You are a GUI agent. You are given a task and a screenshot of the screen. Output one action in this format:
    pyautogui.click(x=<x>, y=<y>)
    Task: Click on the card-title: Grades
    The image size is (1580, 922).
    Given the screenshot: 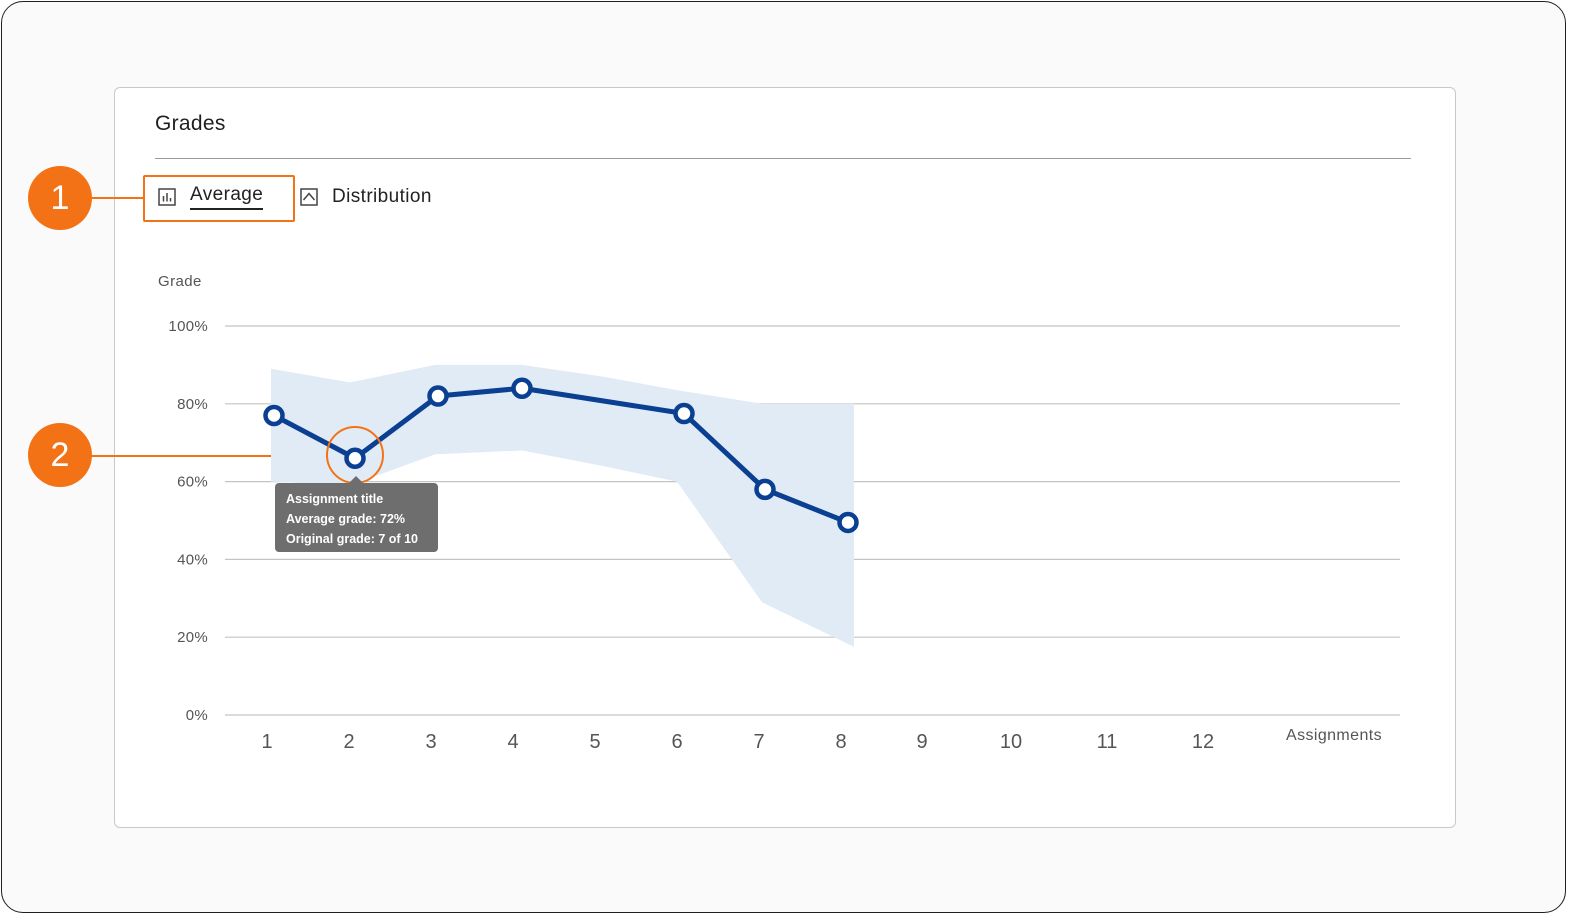 What is the action you would take?
    pyautogui.click(x=190, y=123)
    